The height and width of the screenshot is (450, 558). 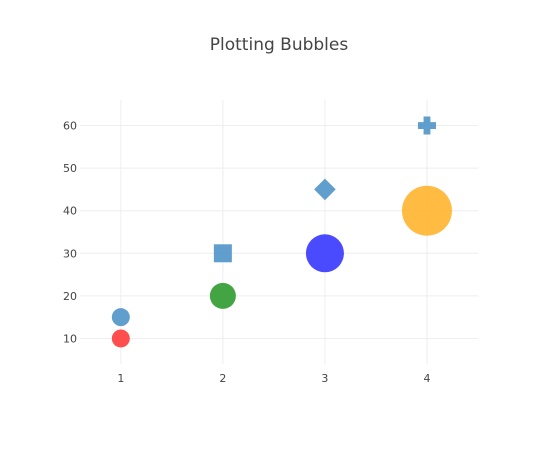 I want to click on y-tick-label: 30, so click(x=70, y=253).